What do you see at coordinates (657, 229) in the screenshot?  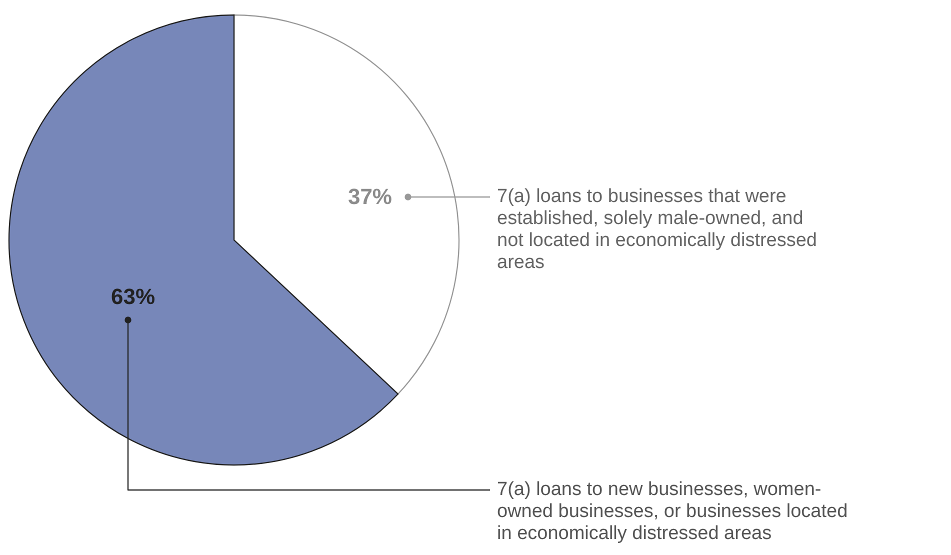 I see `slice-label: 7(a) loans to businesses that were established, solely male-owned, and not located in economically distressed areas` at bounding box center [657, 229].